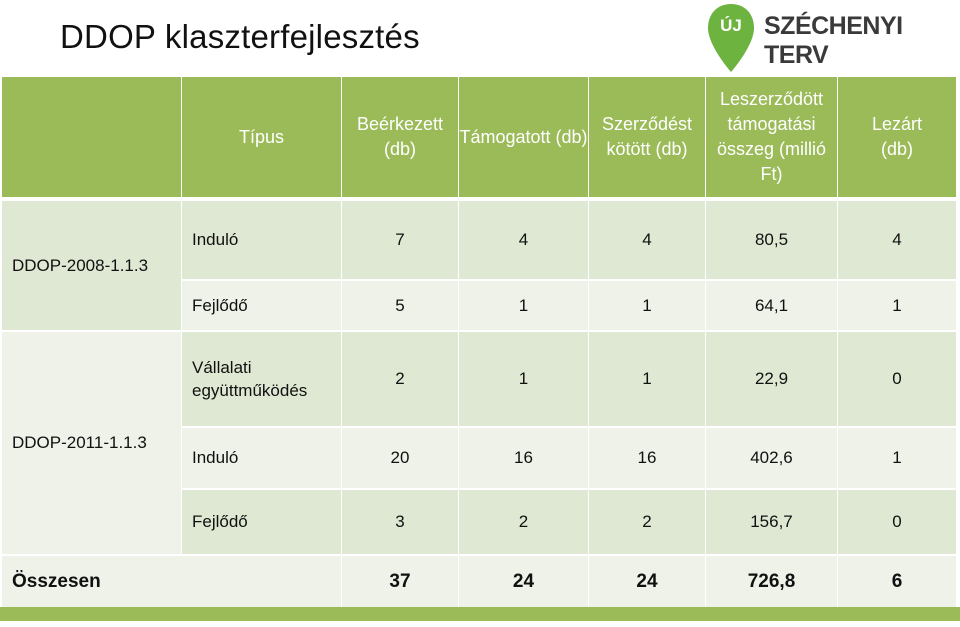 This screenshot has width=960, height=627. Describe the element at coordinates (771, 458) in the screenshot. I see `cell-amount: 402,6` at that location.